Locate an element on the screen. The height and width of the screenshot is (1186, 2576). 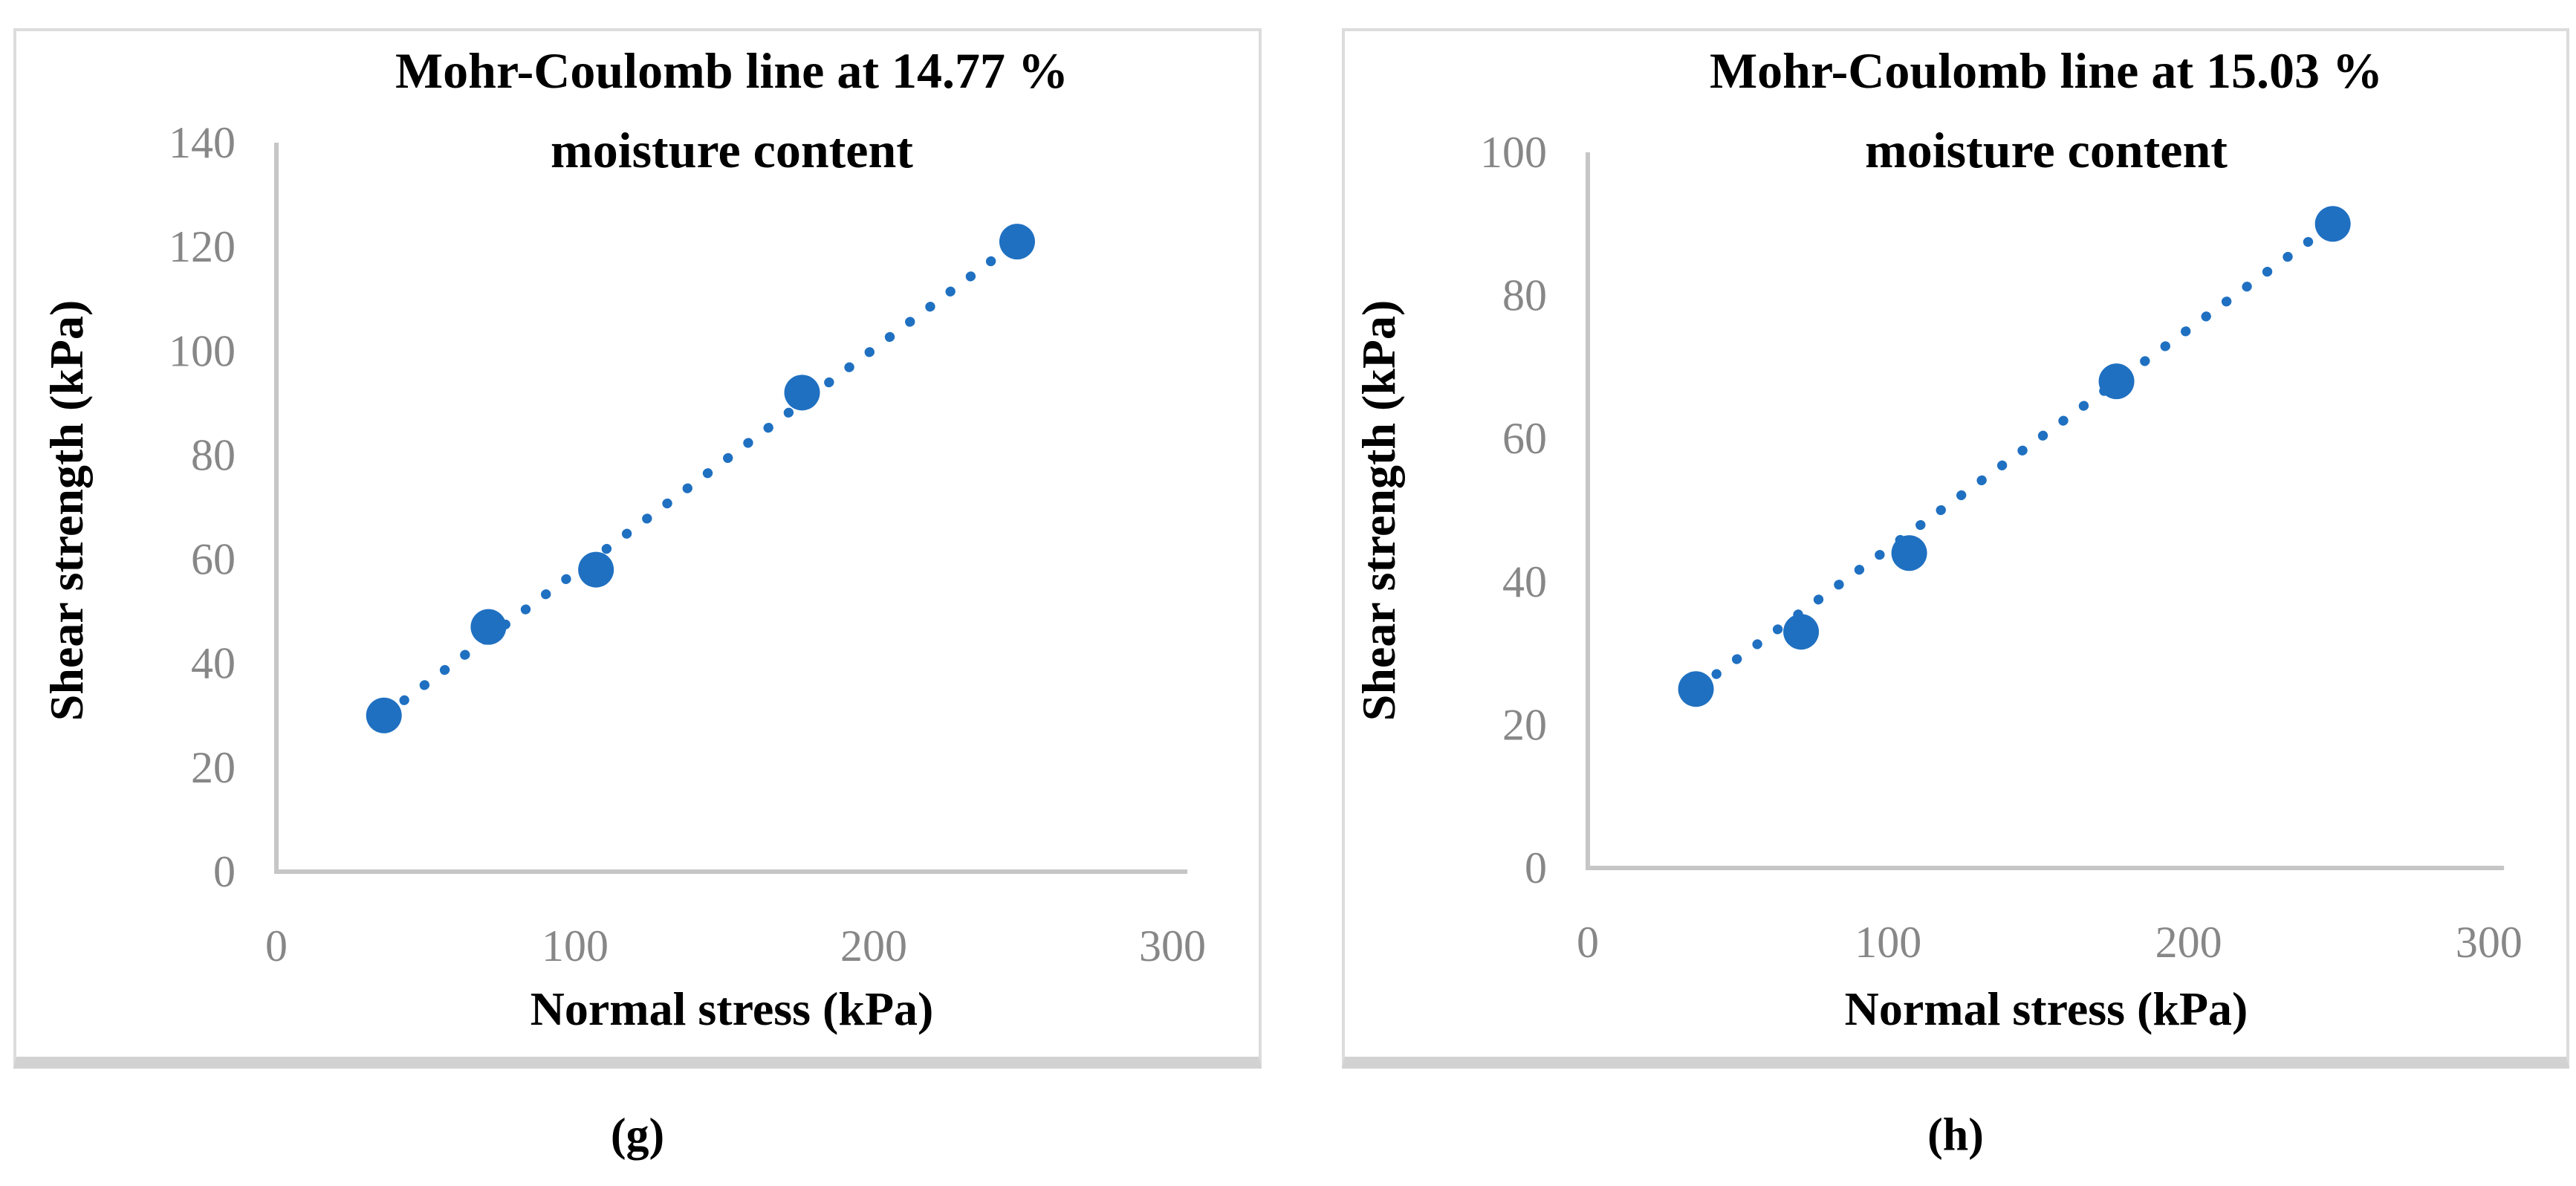
y-tick-label: 120 is located at coordinates (202, 247).